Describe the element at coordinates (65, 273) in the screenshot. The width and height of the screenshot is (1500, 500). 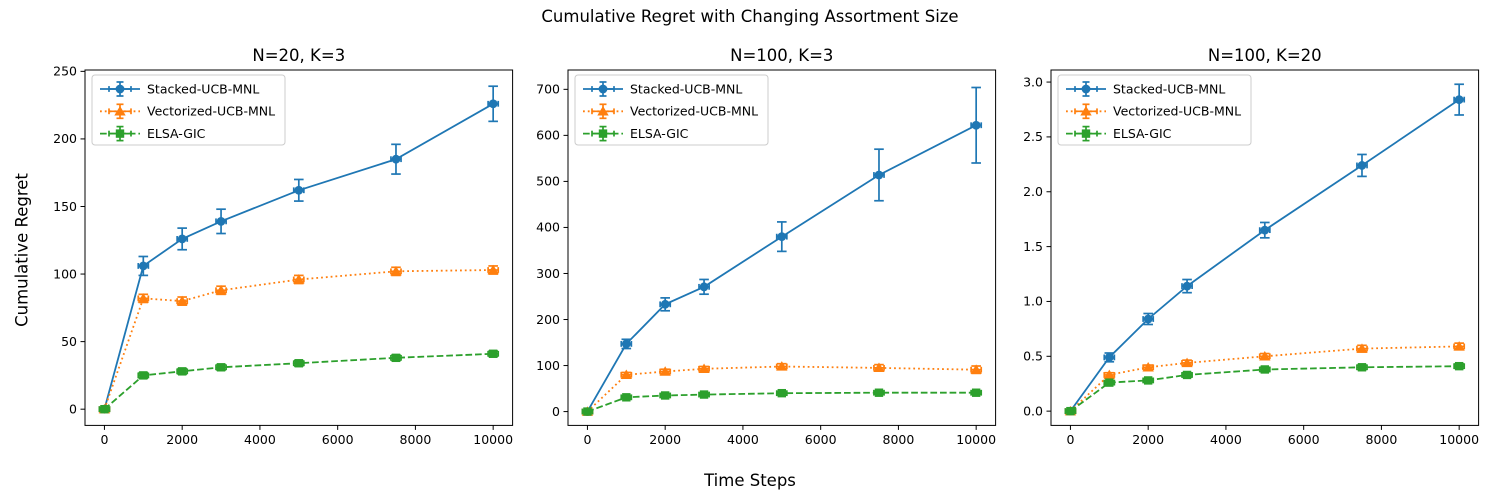
I see `y-tick-label: 100` at that location.